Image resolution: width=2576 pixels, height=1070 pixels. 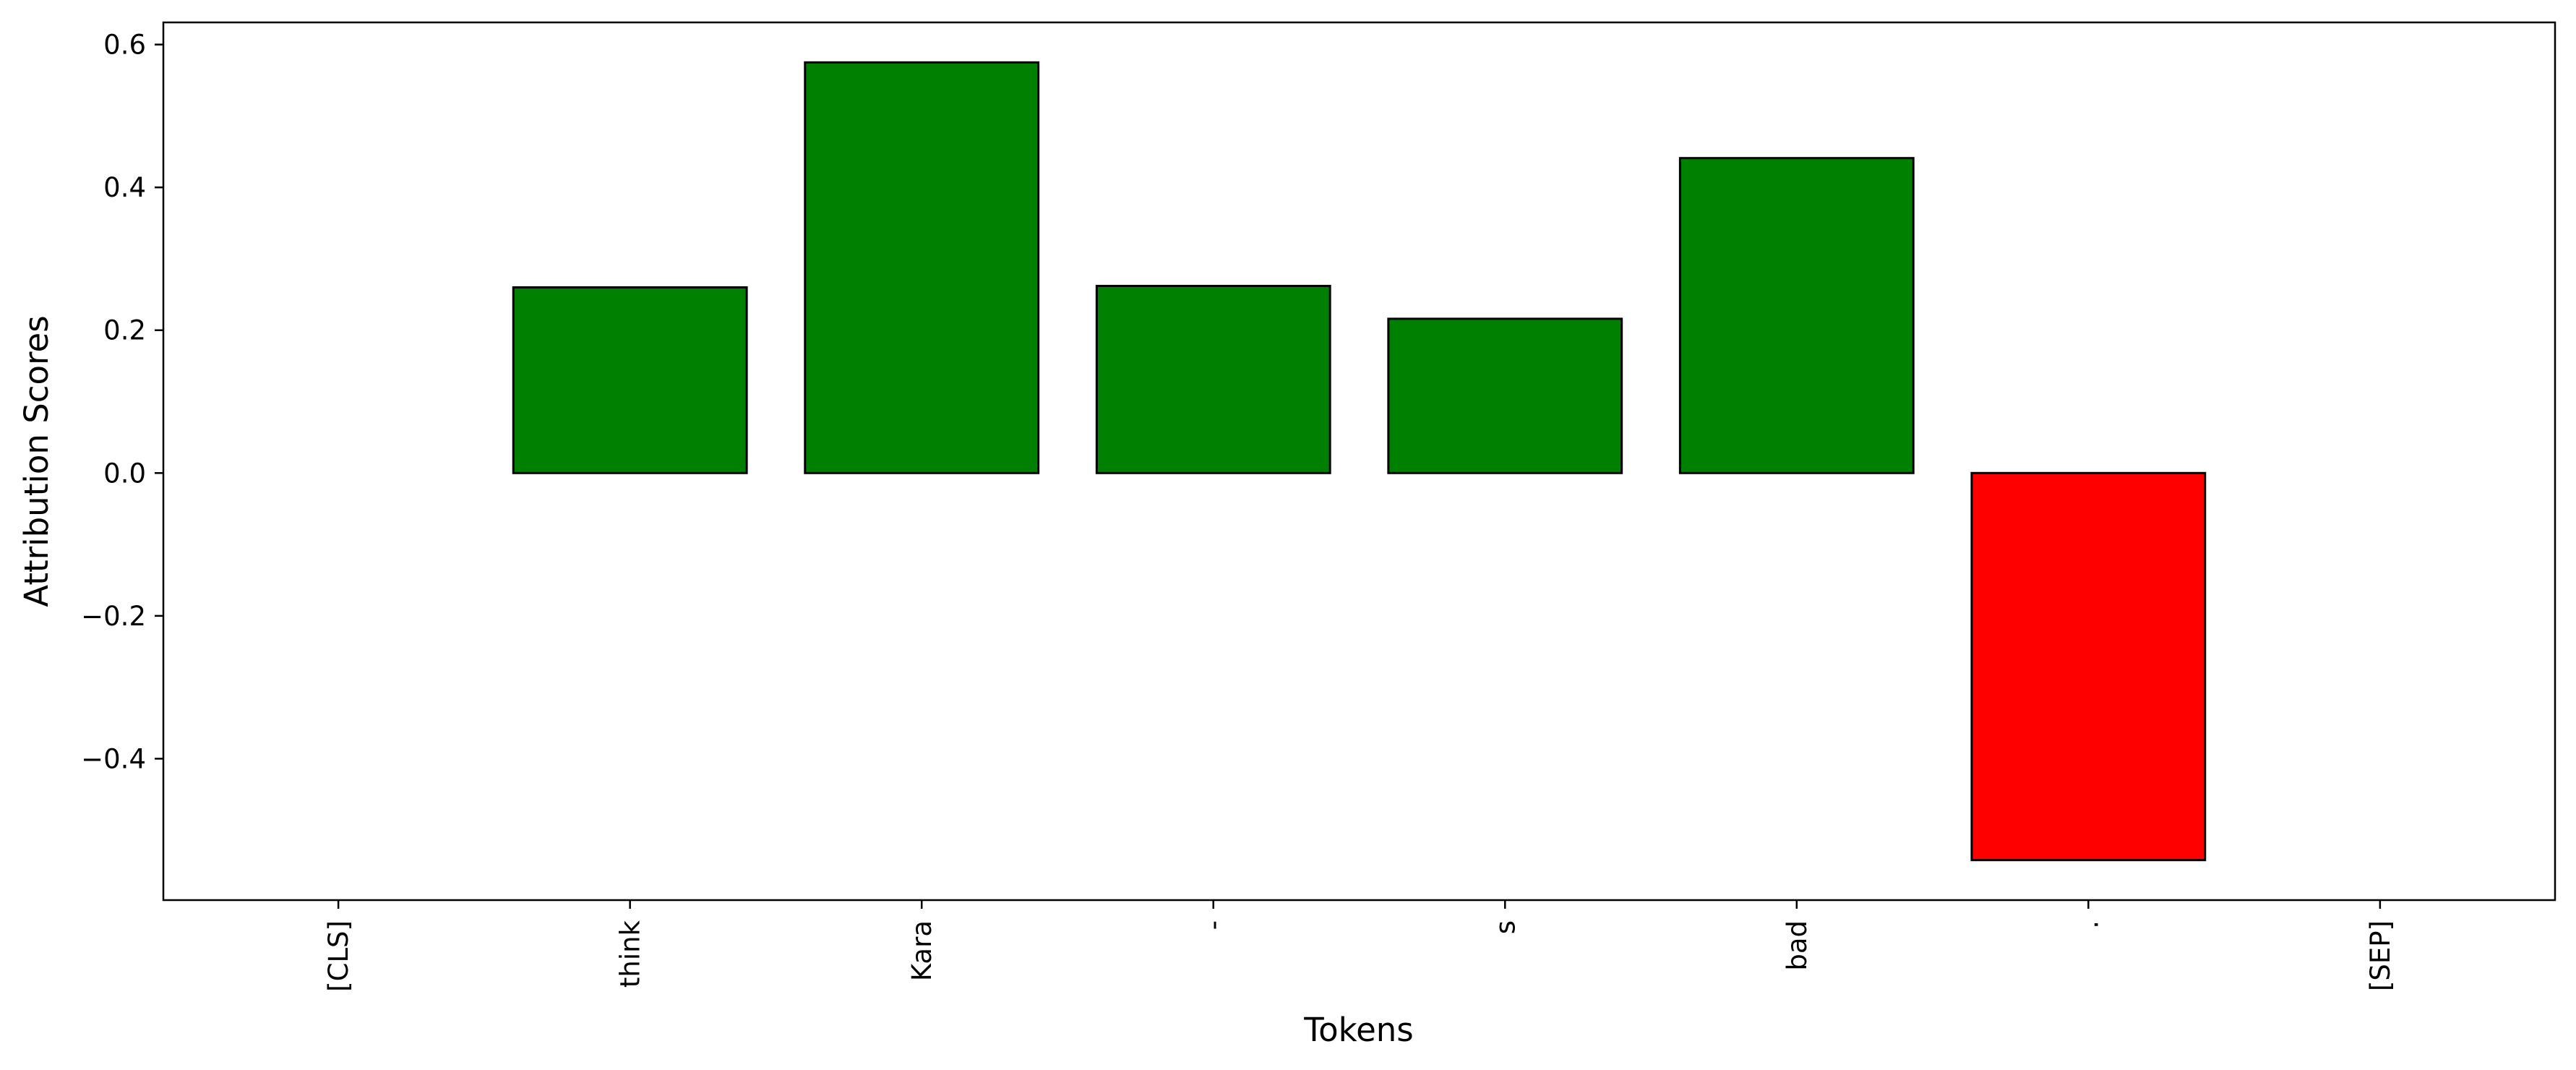 I want to click on bar-1-think, so click(x=630, y=380).